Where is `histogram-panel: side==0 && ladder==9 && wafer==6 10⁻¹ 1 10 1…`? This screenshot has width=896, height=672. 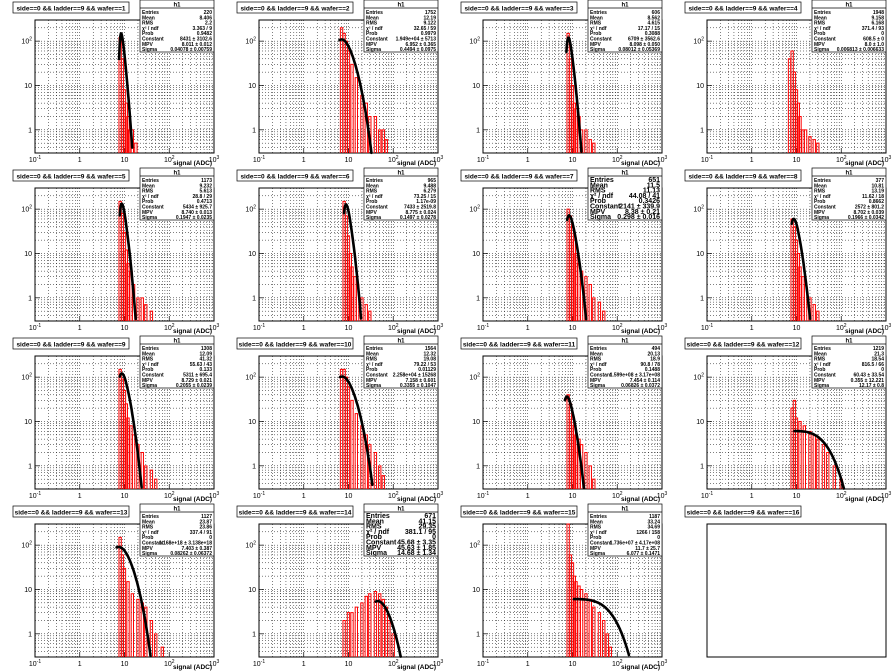
histogram-panel: side==0 && ladder==9 && wafer==6 10⁻¹ 1 10 1… is located at coordinates (340, 251).